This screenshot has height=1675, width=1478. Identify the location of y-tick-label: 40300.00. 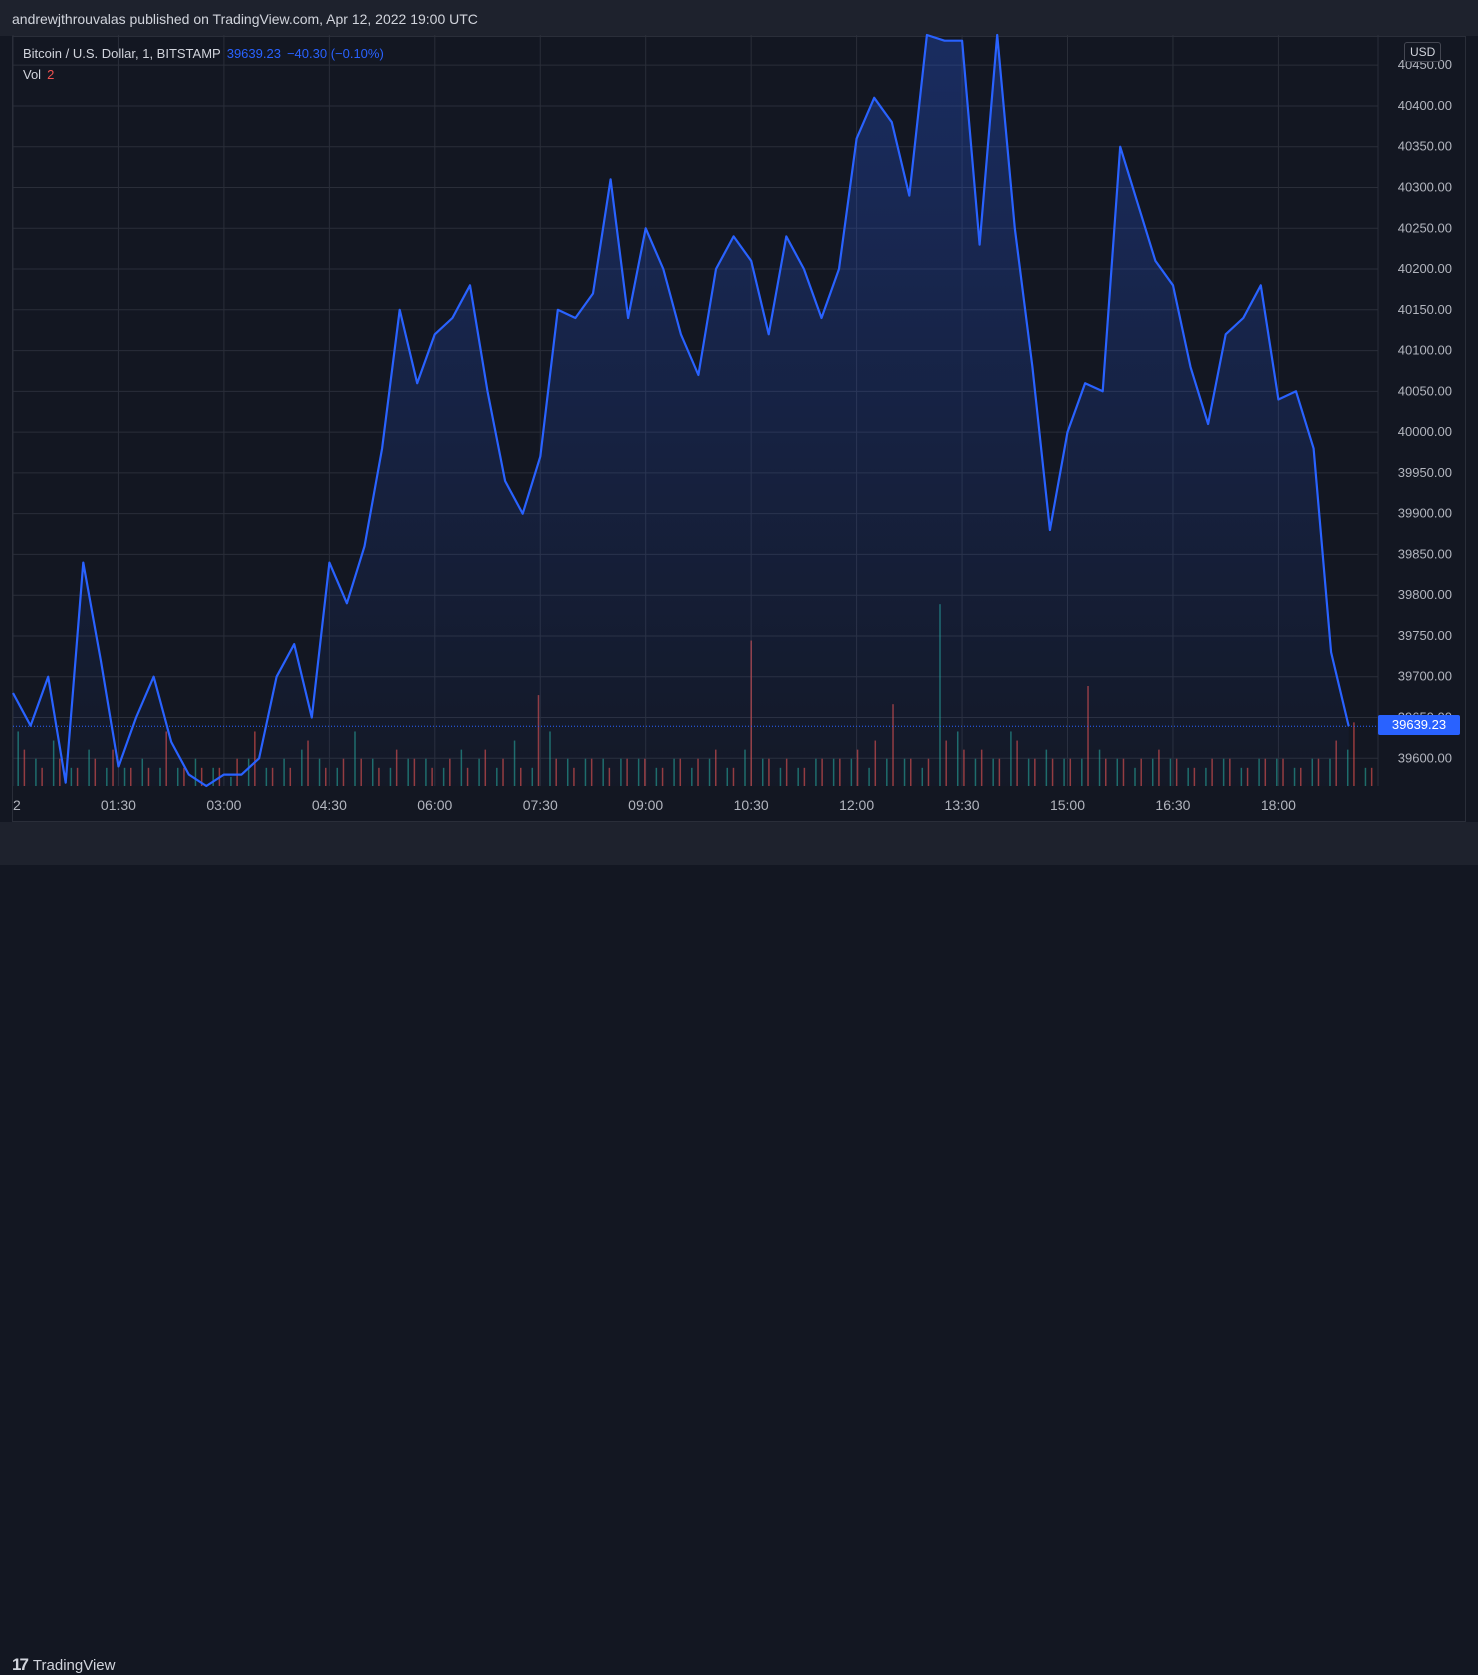
(1425, 186).